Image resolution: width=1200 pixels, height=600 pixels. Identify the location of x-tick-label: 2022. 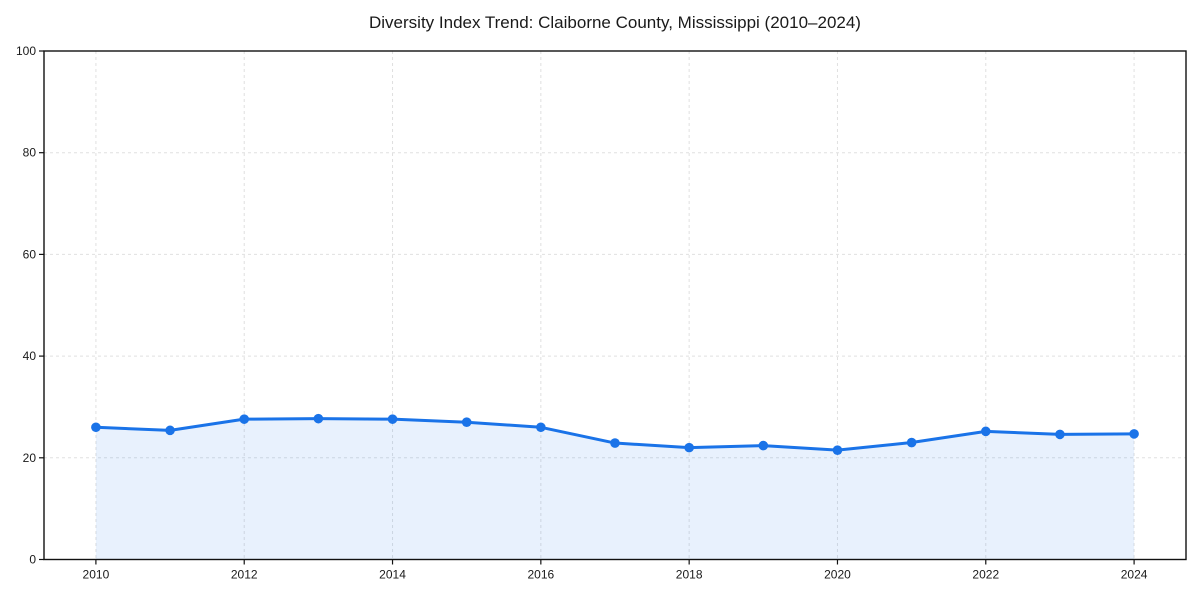
(985, 575).